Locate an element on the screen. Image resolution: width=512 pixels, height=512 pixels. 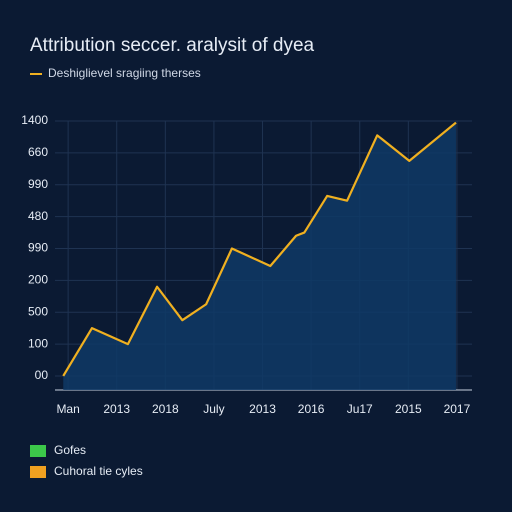
y-tick-label: 200 is located at coordinates (38, 280).